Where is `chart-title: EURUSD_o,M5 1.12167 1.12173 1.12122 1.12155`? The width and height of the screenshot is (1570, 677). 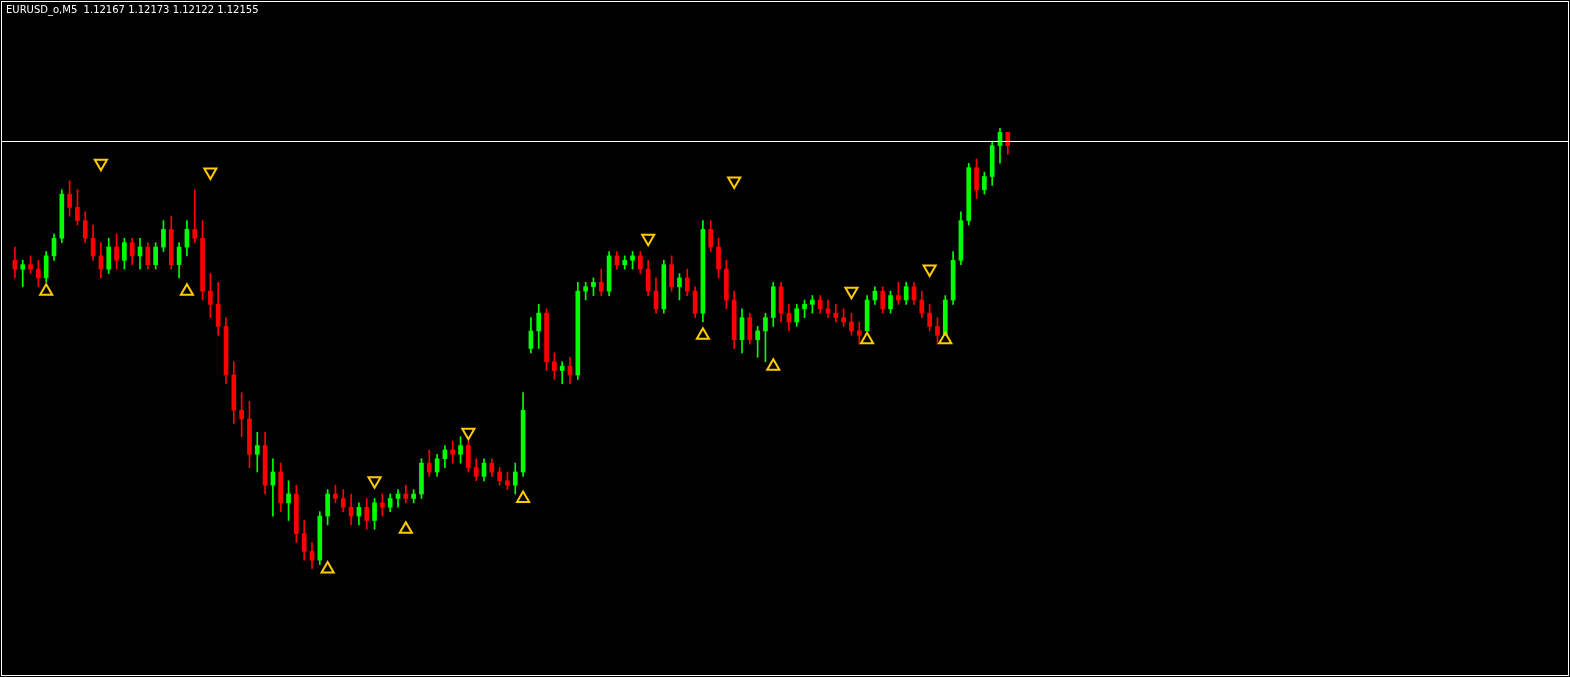
chart-title: EURUSD_o,M5 1.12167 1.12173 1.12122 1.12155 is located at coordinates (132, 9).